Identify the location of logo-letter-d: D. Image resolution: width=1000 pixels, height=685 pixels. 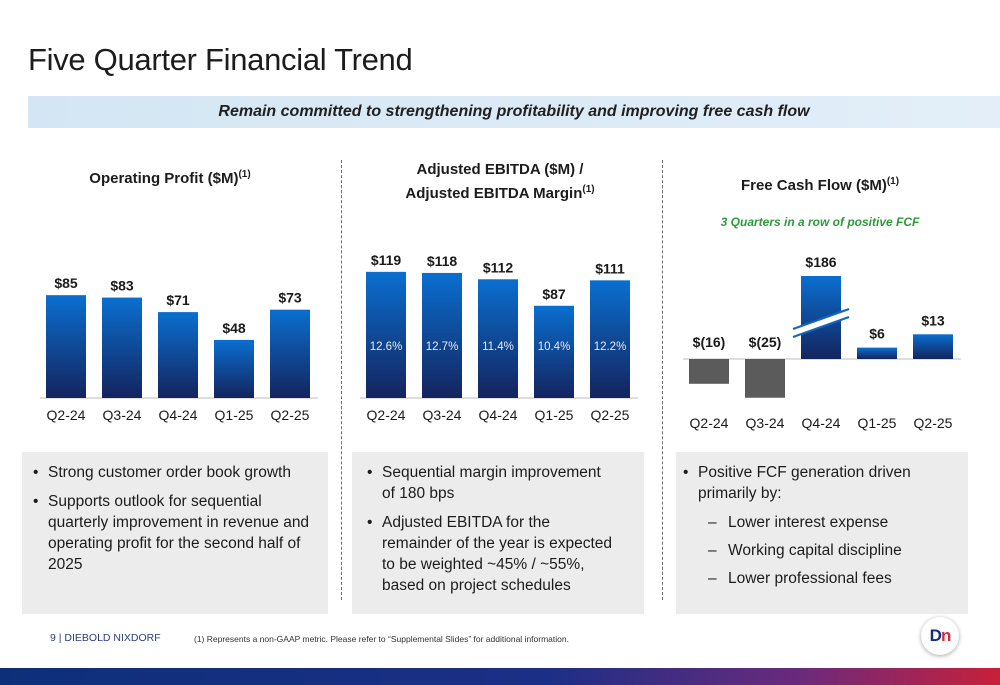
(935, 635).